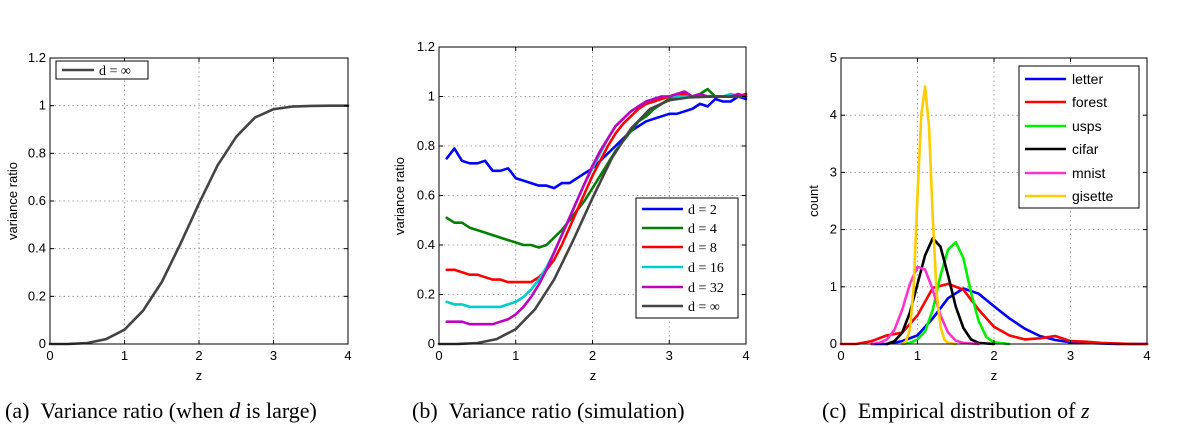 The height and width of the screenshot is (429, 1198). What do you see at coordinates (425, 410) in the screenshot?
I see `panel-b-caption-label: (b)` at bounding box center [425, 410].